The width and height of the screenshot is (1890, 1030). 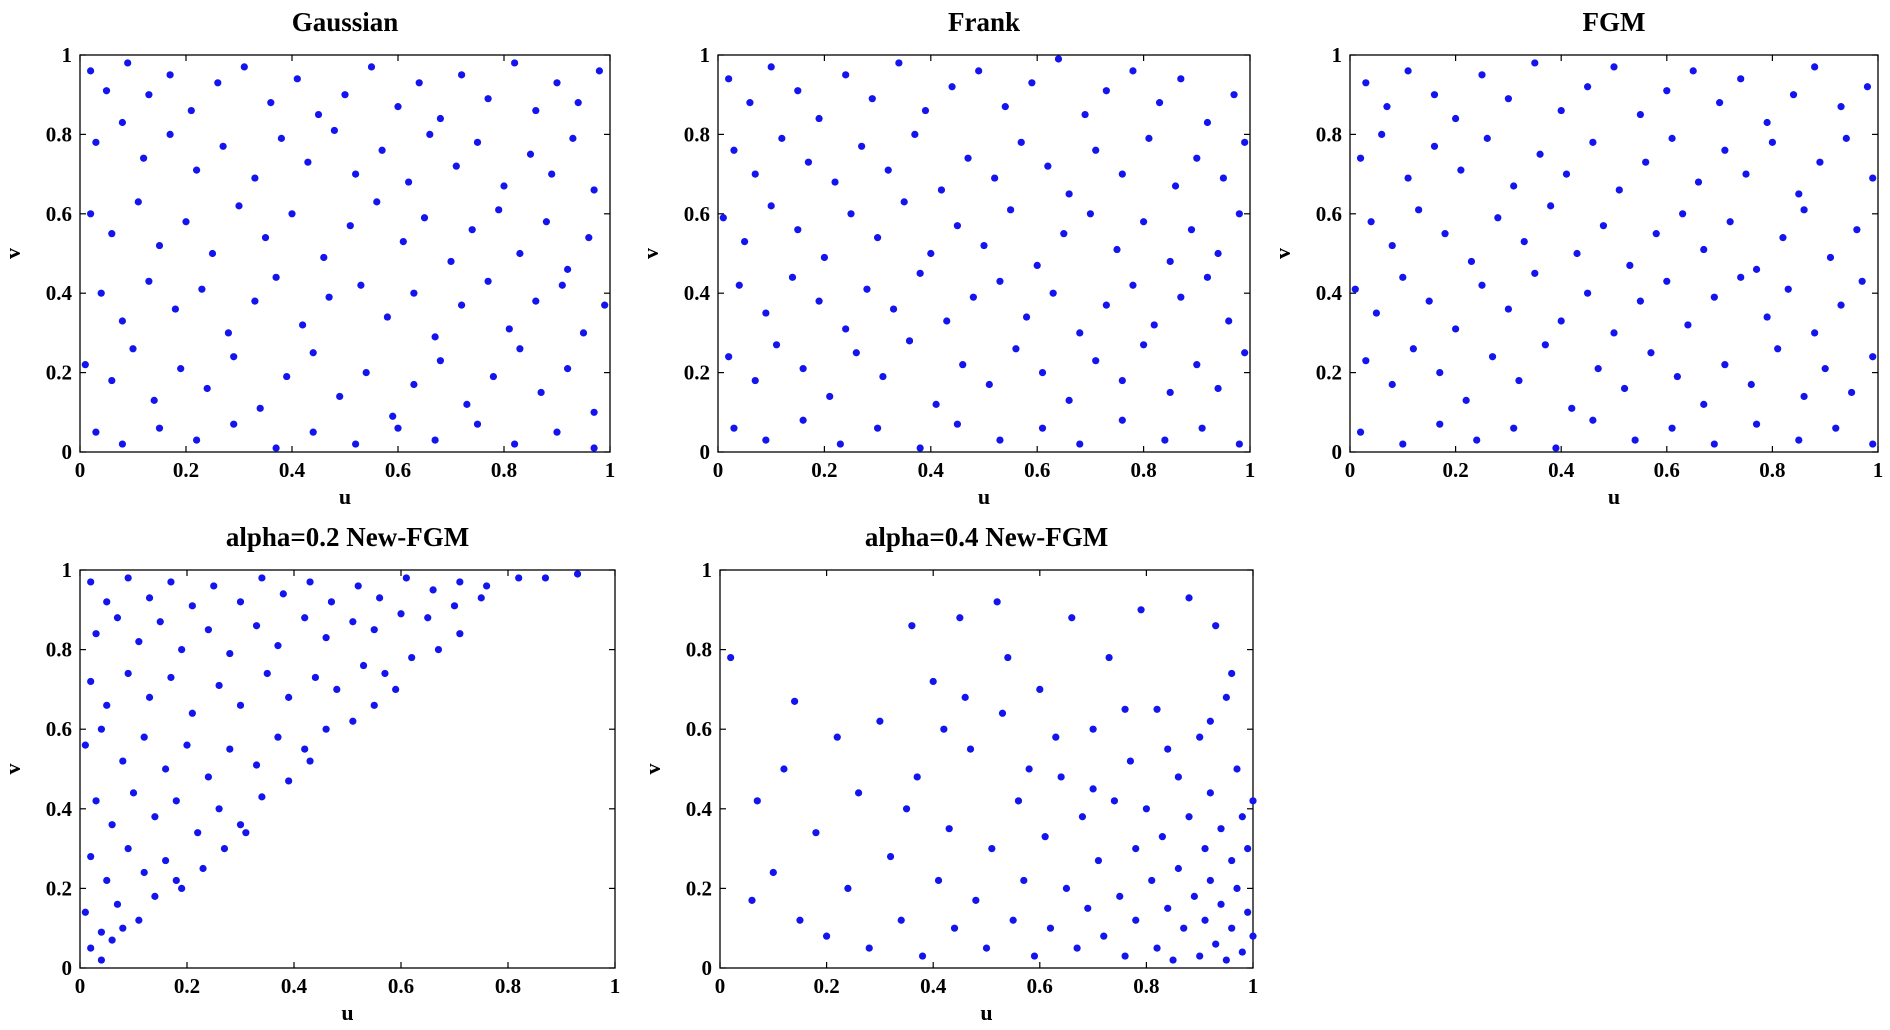 I want to click on x-tick-label: 0.4, so click(x=931, y=470).